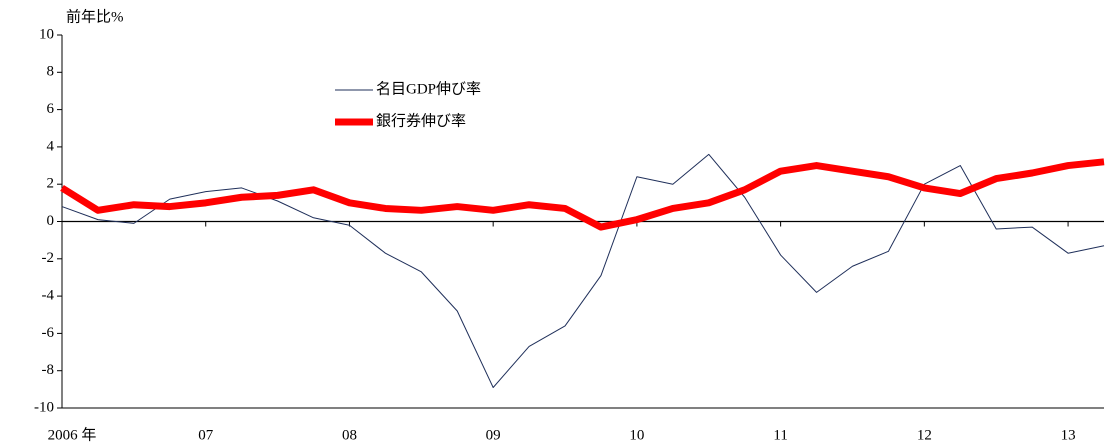  What do you see at coordinates (48, 333) in the screenshot?
I see `y-tick-label: -6` at bounding box center [48, 333].